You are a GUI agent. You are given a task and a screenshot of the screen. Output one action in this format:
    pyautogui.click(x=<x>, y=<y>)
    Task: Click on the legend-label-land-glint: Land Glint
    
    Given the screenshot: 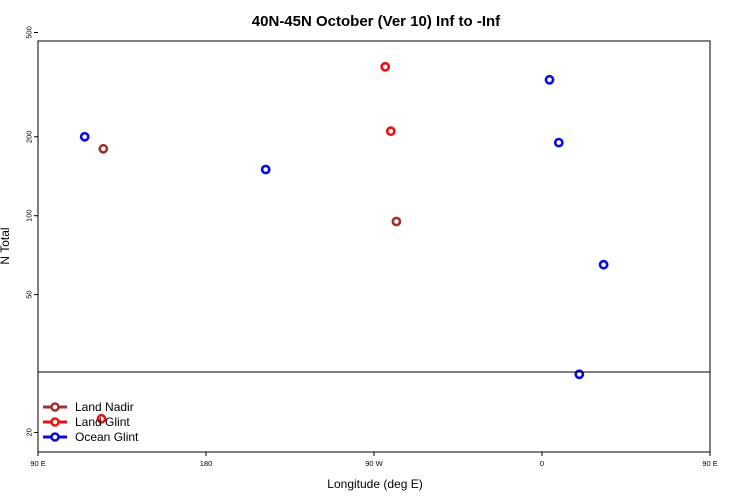 What is the action you would take?
    pyautogui.click(x=102, y=422)
    